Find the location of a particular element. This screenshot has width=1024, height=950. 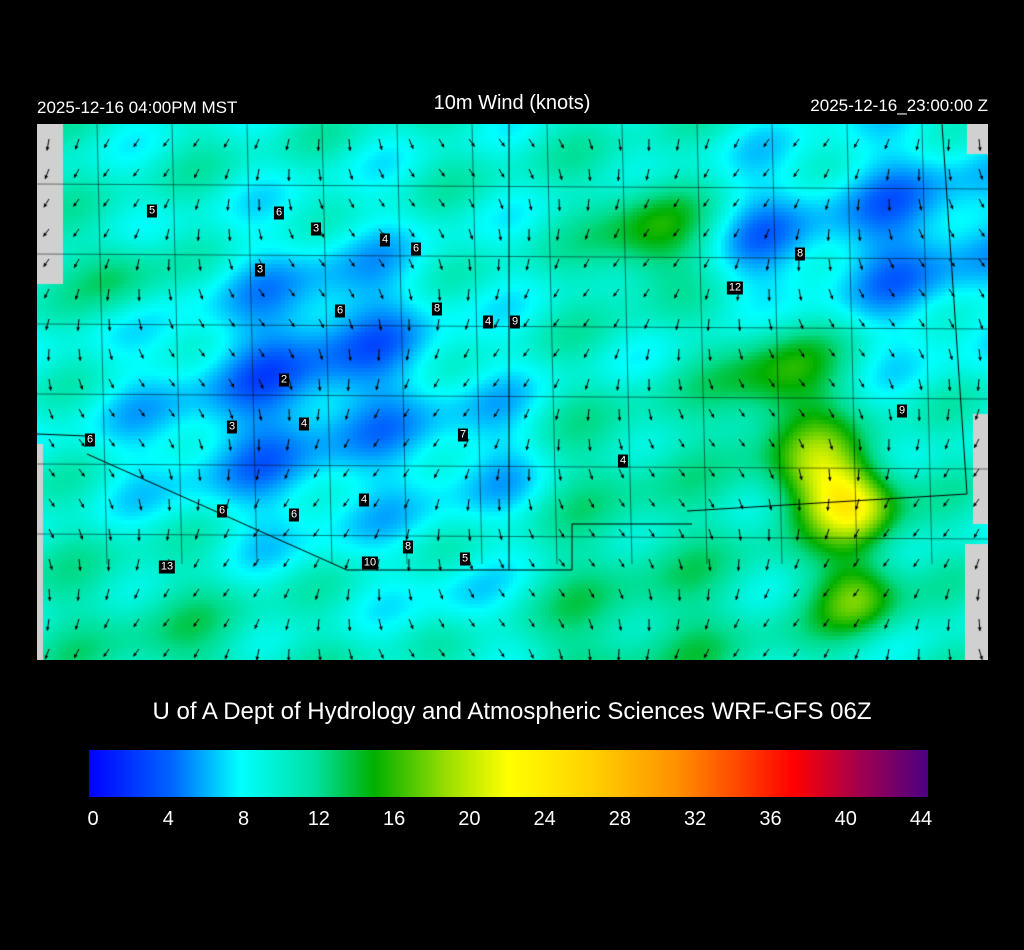

colorbar-tick: 8 is located at coordinates (243, 819).